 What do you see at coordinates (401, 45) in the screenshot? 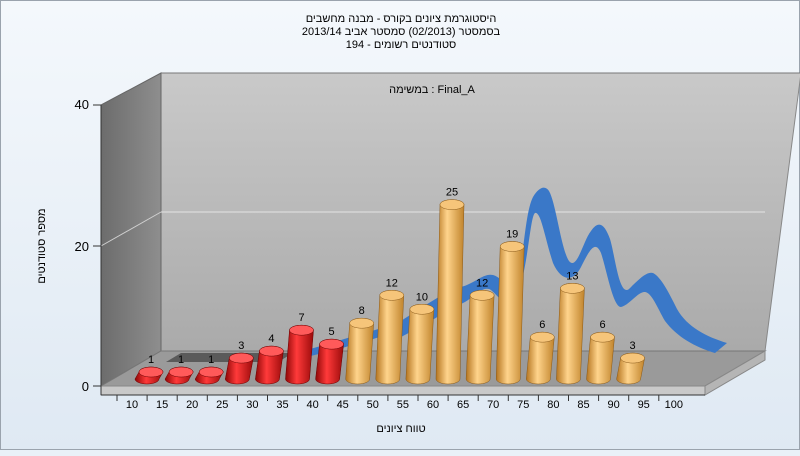
I see `title-line-3: 194 - סטודנטים רשומים` at bounding box center [401, 45].